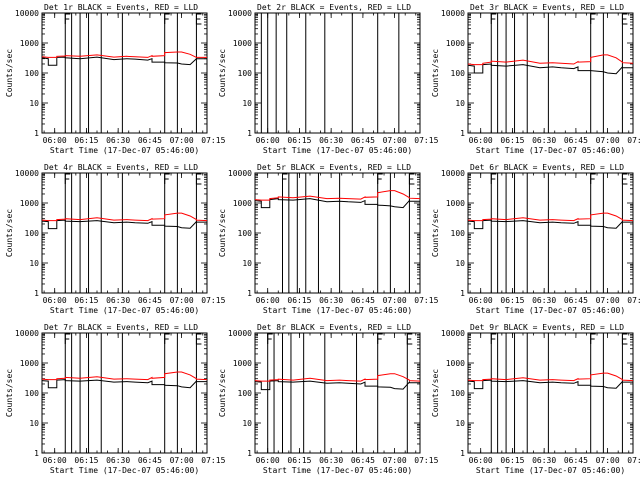  Describe the element at coordinates (547, 167) in the screenshot. I see `panel-title: Det 6r BLACK = Events, RED = LLD` at that location.